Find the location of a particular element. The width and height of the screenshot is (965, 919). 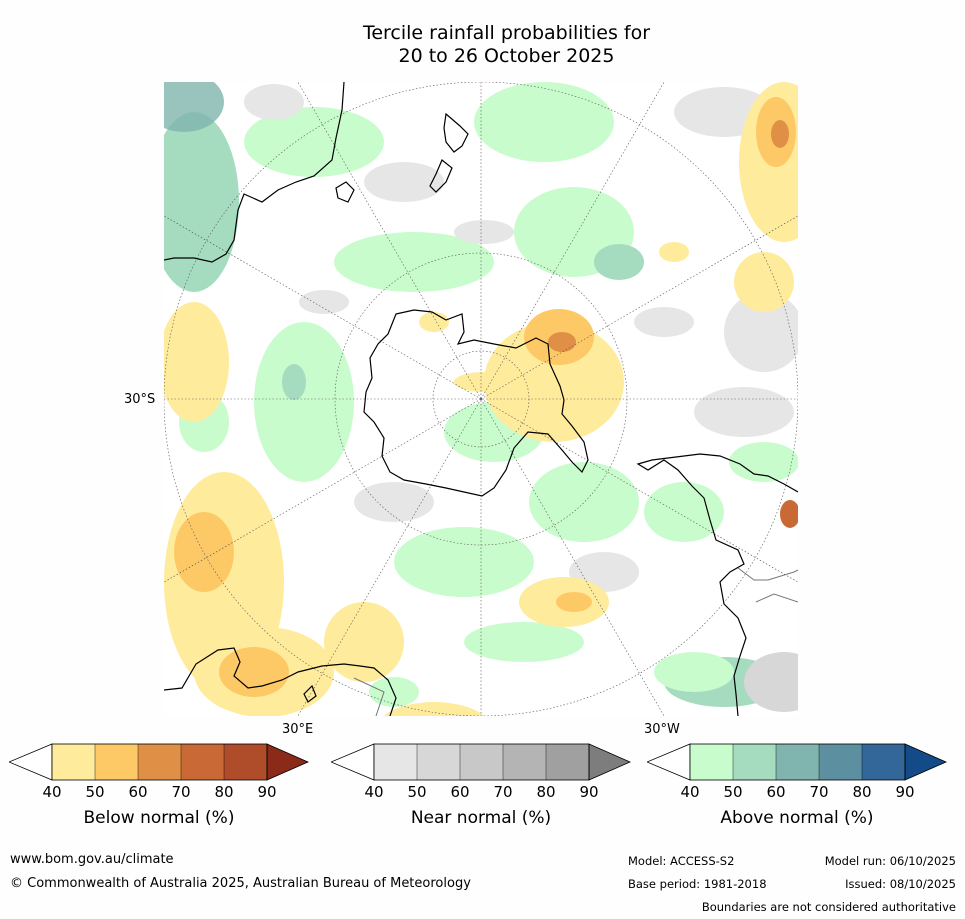

above-tick-70: 70 is located at coordinates (819, 792).